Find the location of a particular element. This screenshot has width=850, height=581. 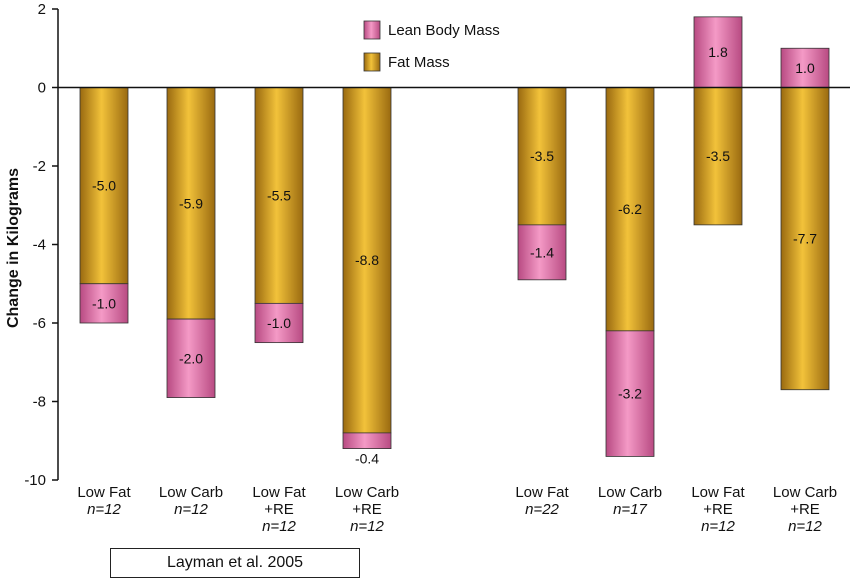

data-label-lean-body-mass: -3.2 is located at coordinates (630, 394).